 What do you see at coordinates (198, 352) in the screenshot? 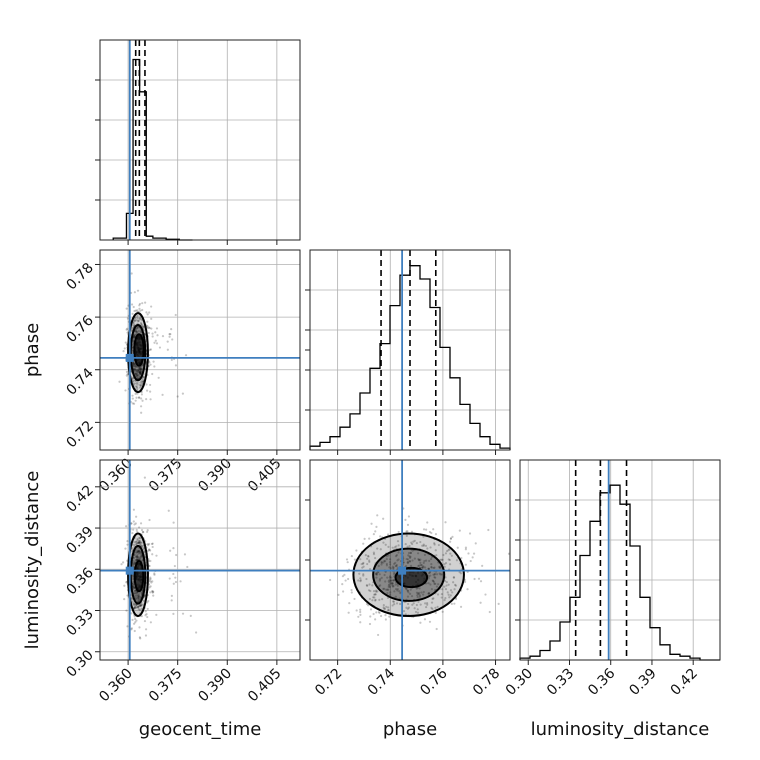
I see `panel-geocent_time-vs-phase` at bounding box center [198, 352].